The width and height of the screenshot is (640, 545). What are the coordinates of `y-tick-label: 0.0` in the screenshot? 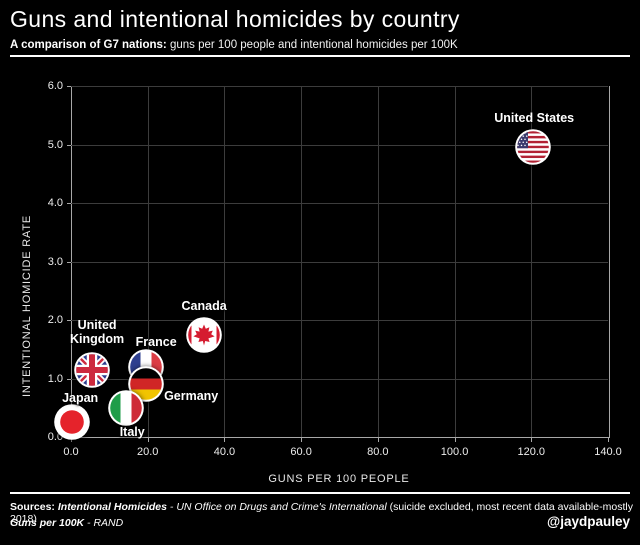 It's located at (55, 437).